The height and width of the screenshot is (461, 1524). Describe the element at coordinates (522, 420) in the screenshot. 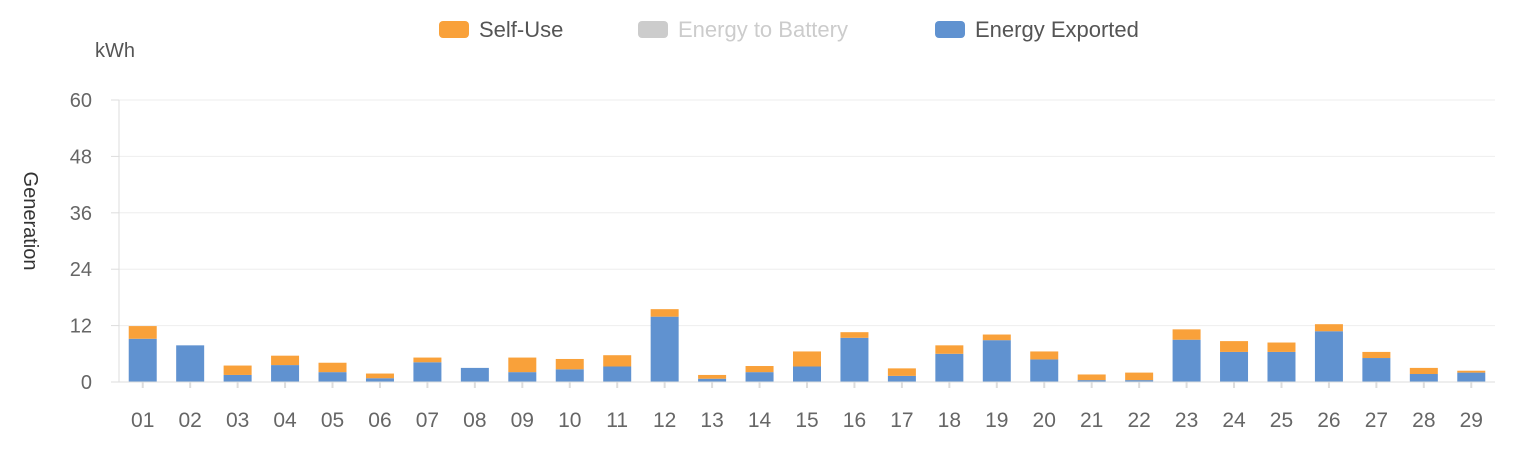

I see `x-tick-label: 09` at that location.